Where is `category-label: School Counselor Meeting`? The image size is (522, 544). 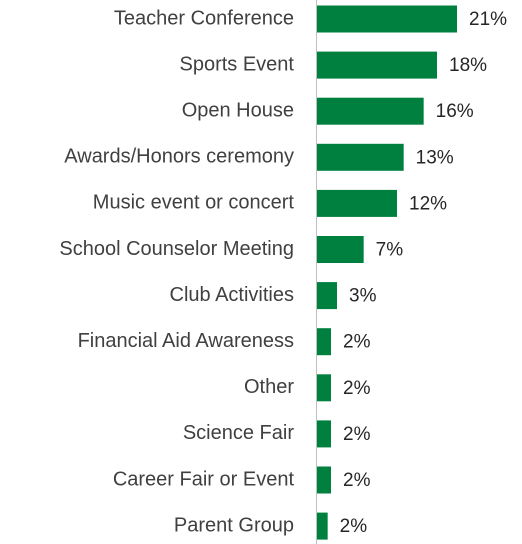
category-label: School Counselor Meeting is located at coordinates (176, 249).